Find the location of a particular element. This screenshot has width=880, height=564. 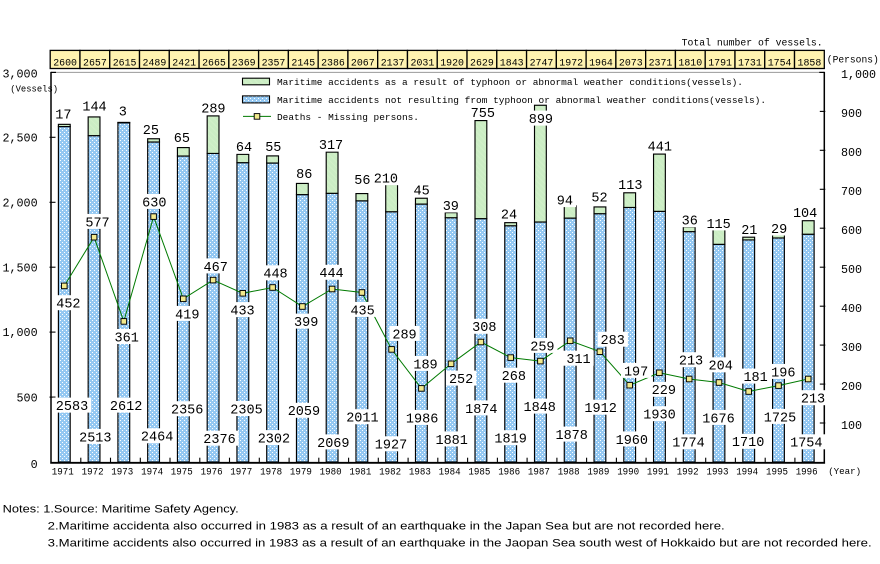

svg-text: 899 is located at coordinates (541, 120).